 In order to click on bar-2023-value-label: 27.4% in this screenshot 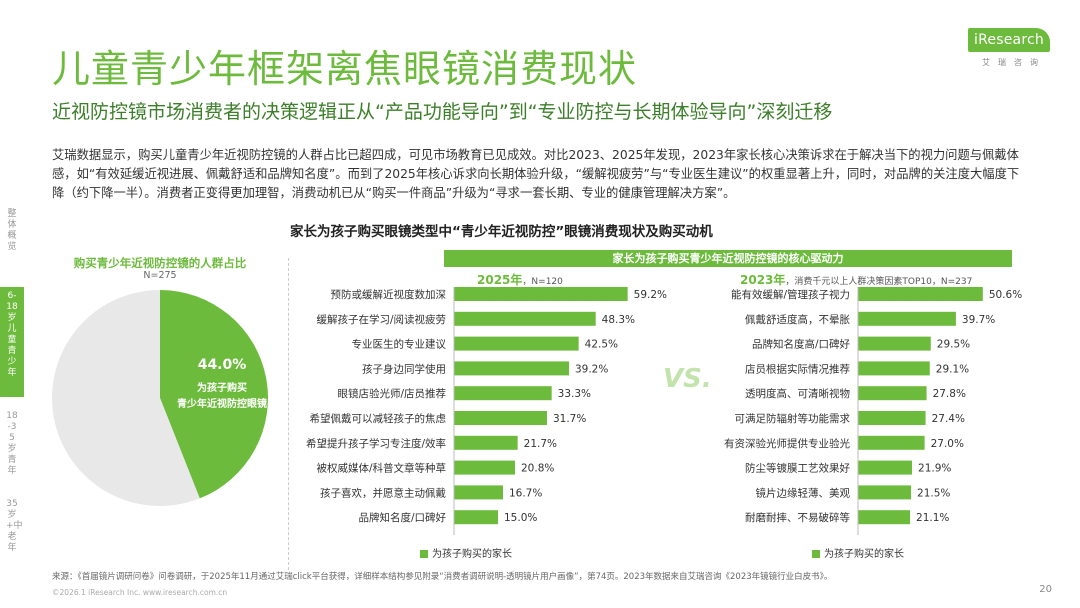, I will do `click(948, 419)`.